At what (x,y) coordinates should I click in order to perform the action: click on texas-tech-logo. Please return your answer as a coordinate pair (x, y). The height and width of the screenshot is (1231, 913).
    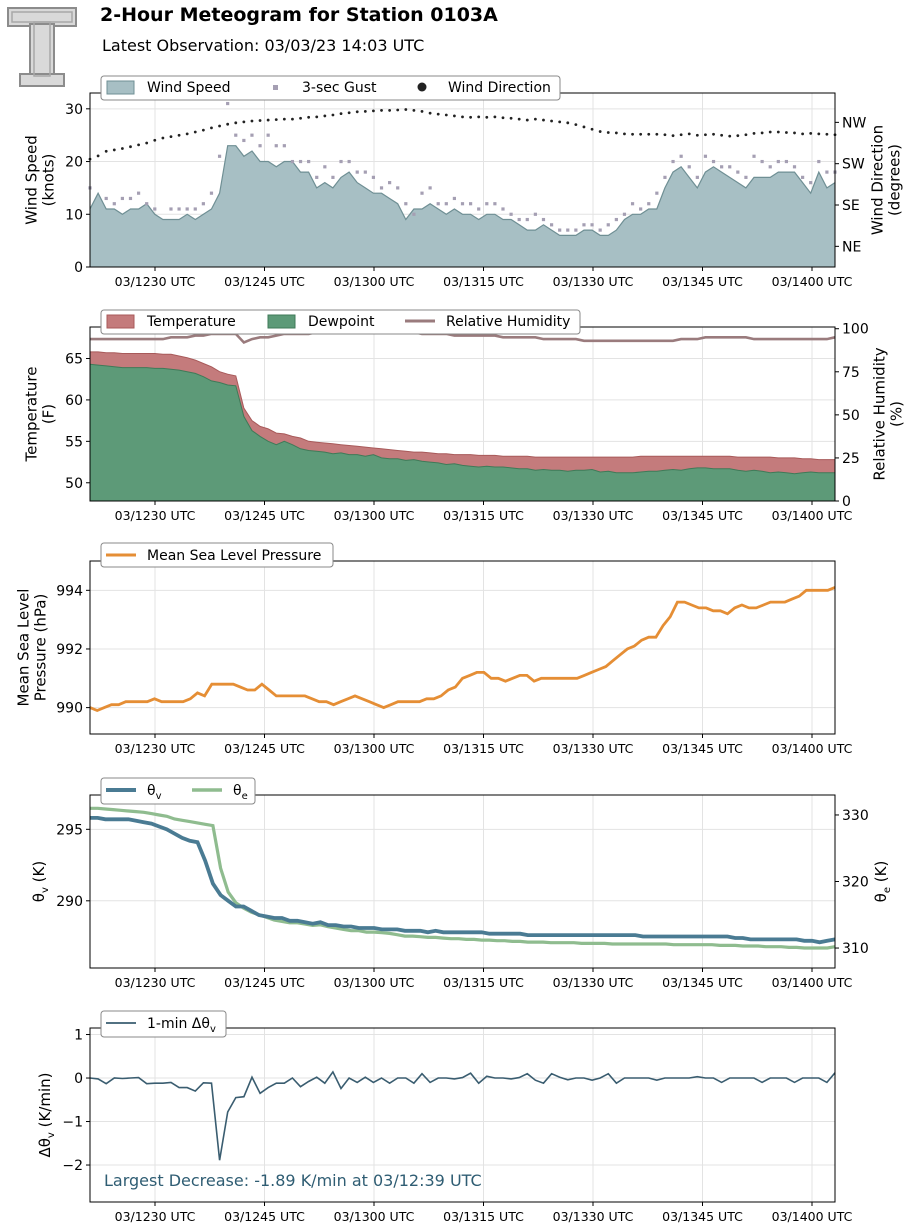
    Looking at the image, I should click on (42, 47).